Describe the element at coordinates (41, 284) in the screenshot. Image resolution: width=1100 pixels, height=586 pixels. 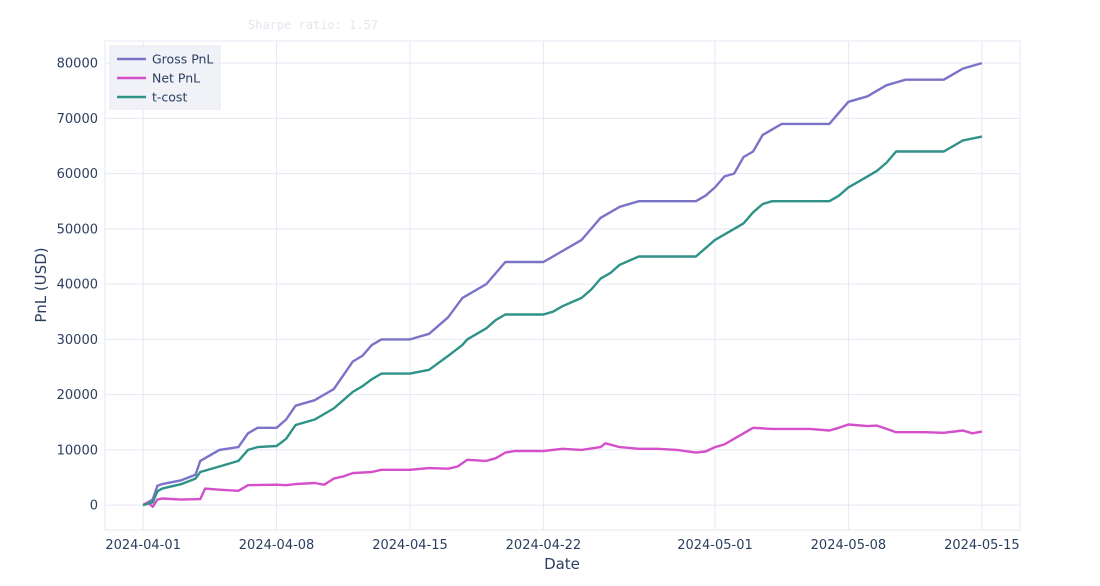
I see `y-axis-title: PnL (USD)` at that location.